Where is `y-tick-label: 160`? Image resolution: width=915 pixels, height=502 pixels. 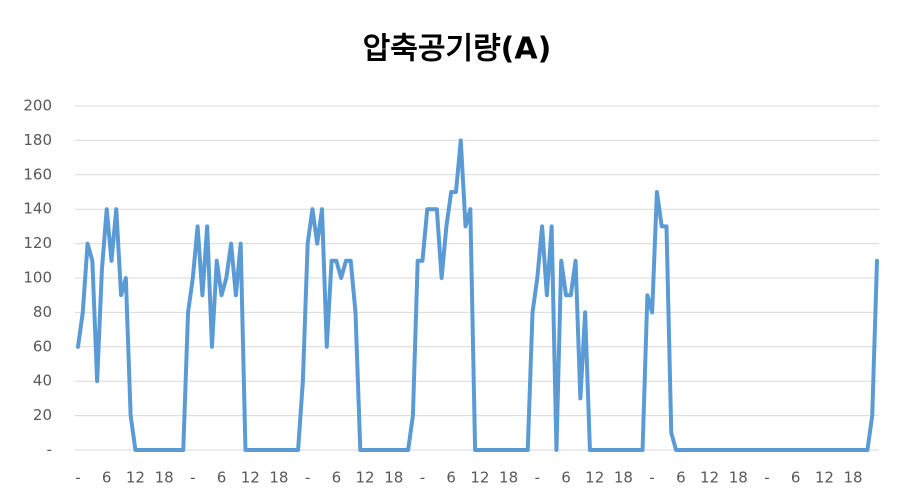
y-tick-label: 160 is located at coordinates (37, 174).